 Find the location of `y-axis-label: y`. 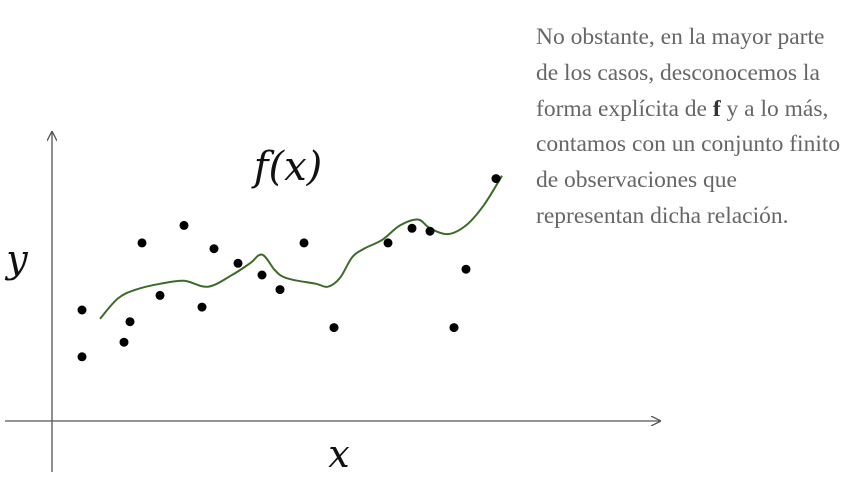

y-axis-label: y is located at coordinates (16, 259).